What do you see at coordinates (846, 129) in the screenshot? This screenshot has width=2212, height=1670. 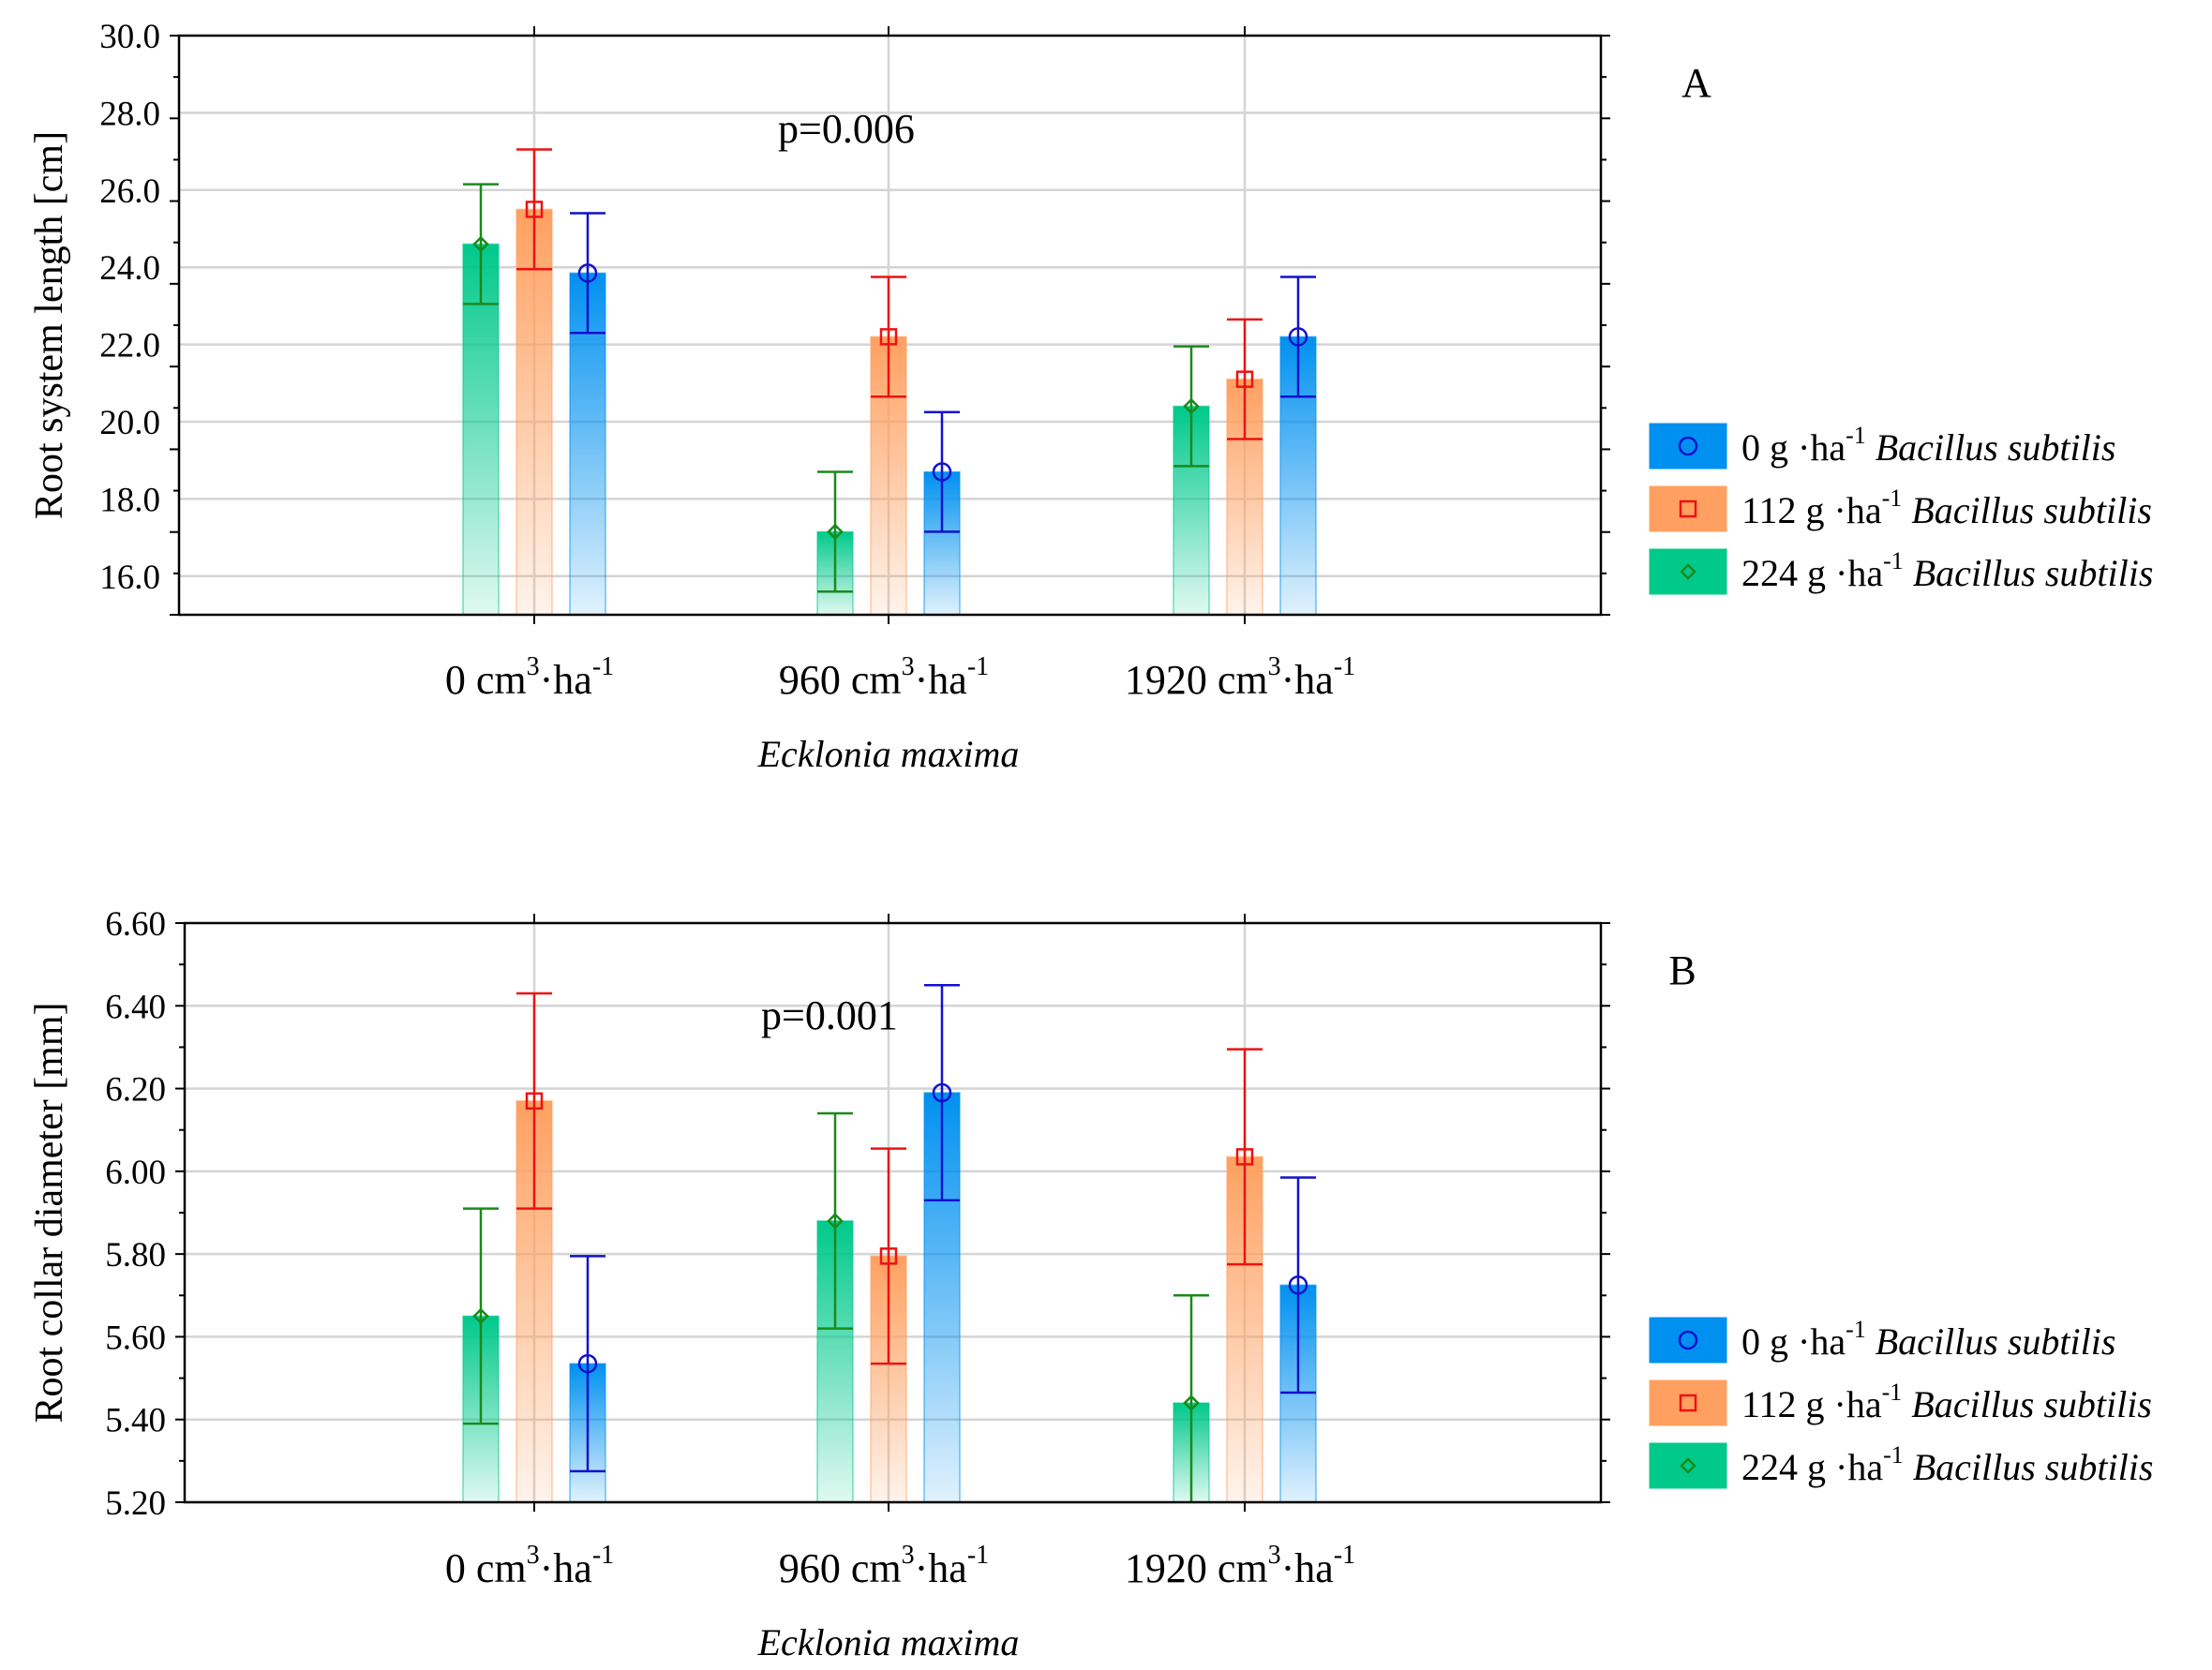 I see `p-value-annotation: p=0.006` at bounding box center [846, 129].